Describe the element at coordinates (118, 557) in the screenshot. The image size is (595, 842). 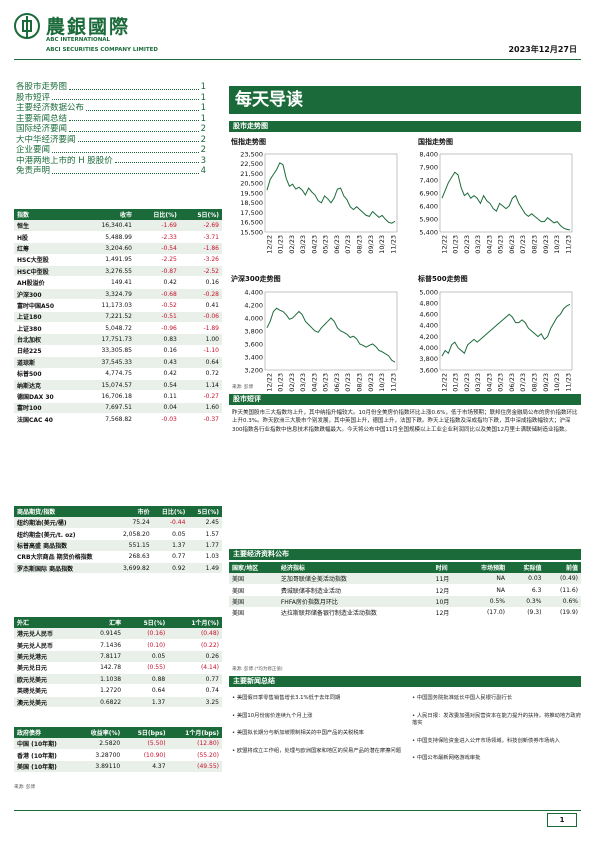
I see `table-row: CRB大宗商品 期货价格指数 268.63 0.77 1.03` at that location.